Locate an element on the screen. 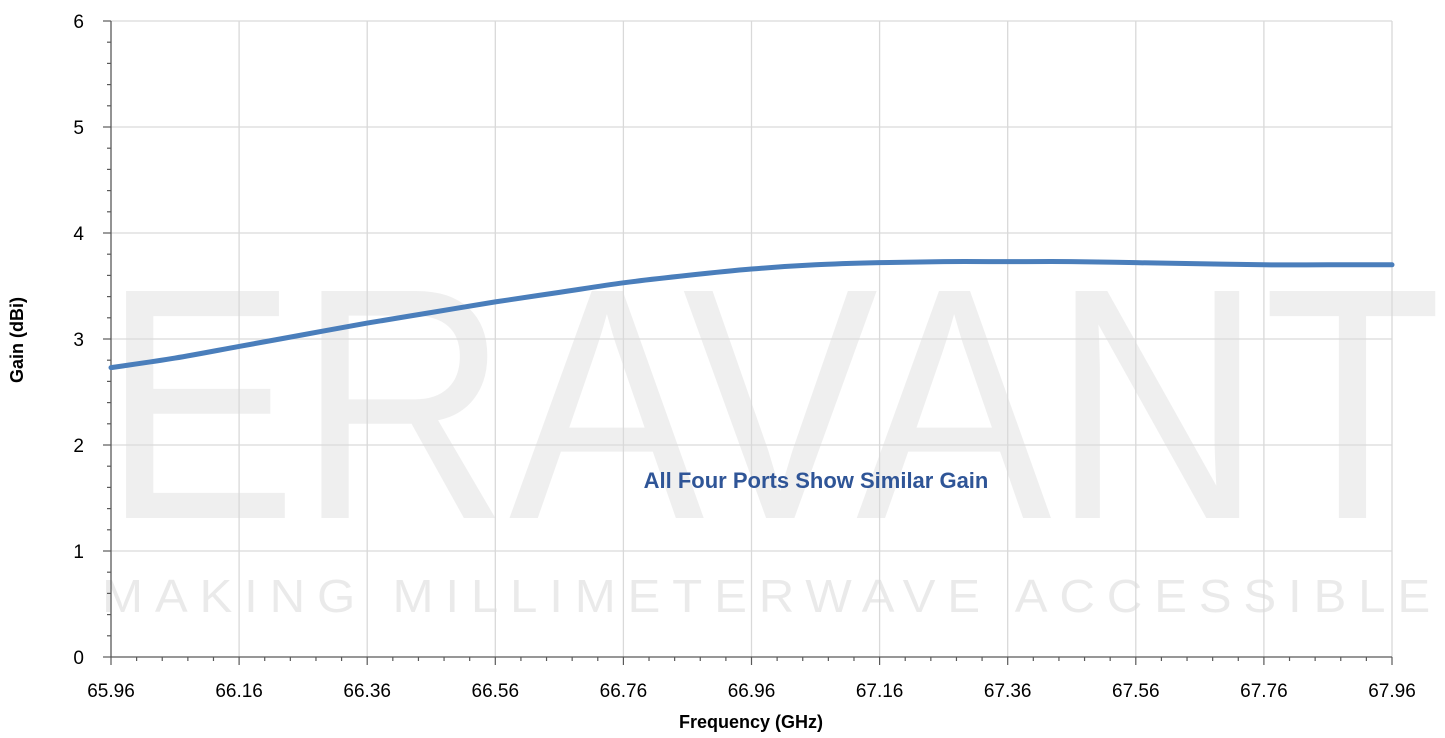 This screenshot has height=738, width=1445. x-tick-label: 65.96 is located at coordinates (111, 691).